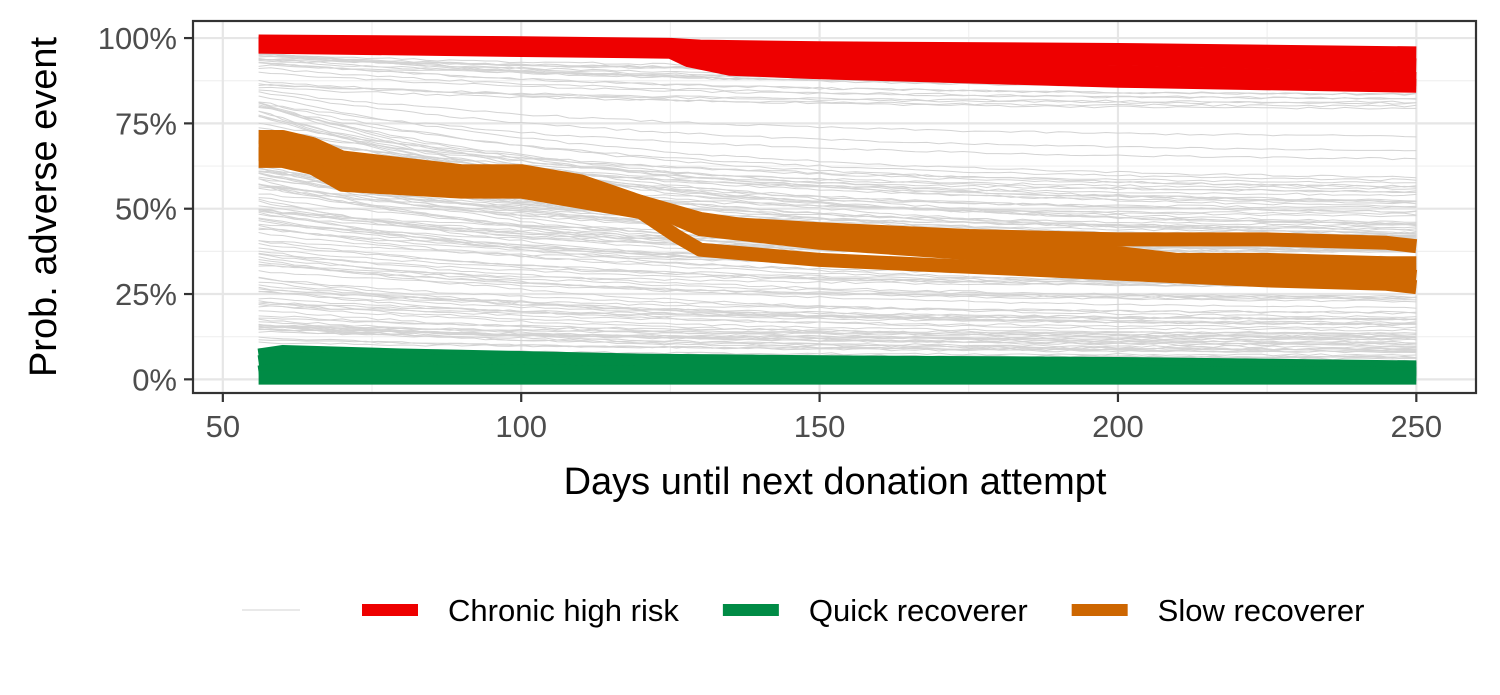  What do you see at coordinates (154, 379) in the screenshot?
I see `y-tick-label: 0%` at bounding box center [154, 379].